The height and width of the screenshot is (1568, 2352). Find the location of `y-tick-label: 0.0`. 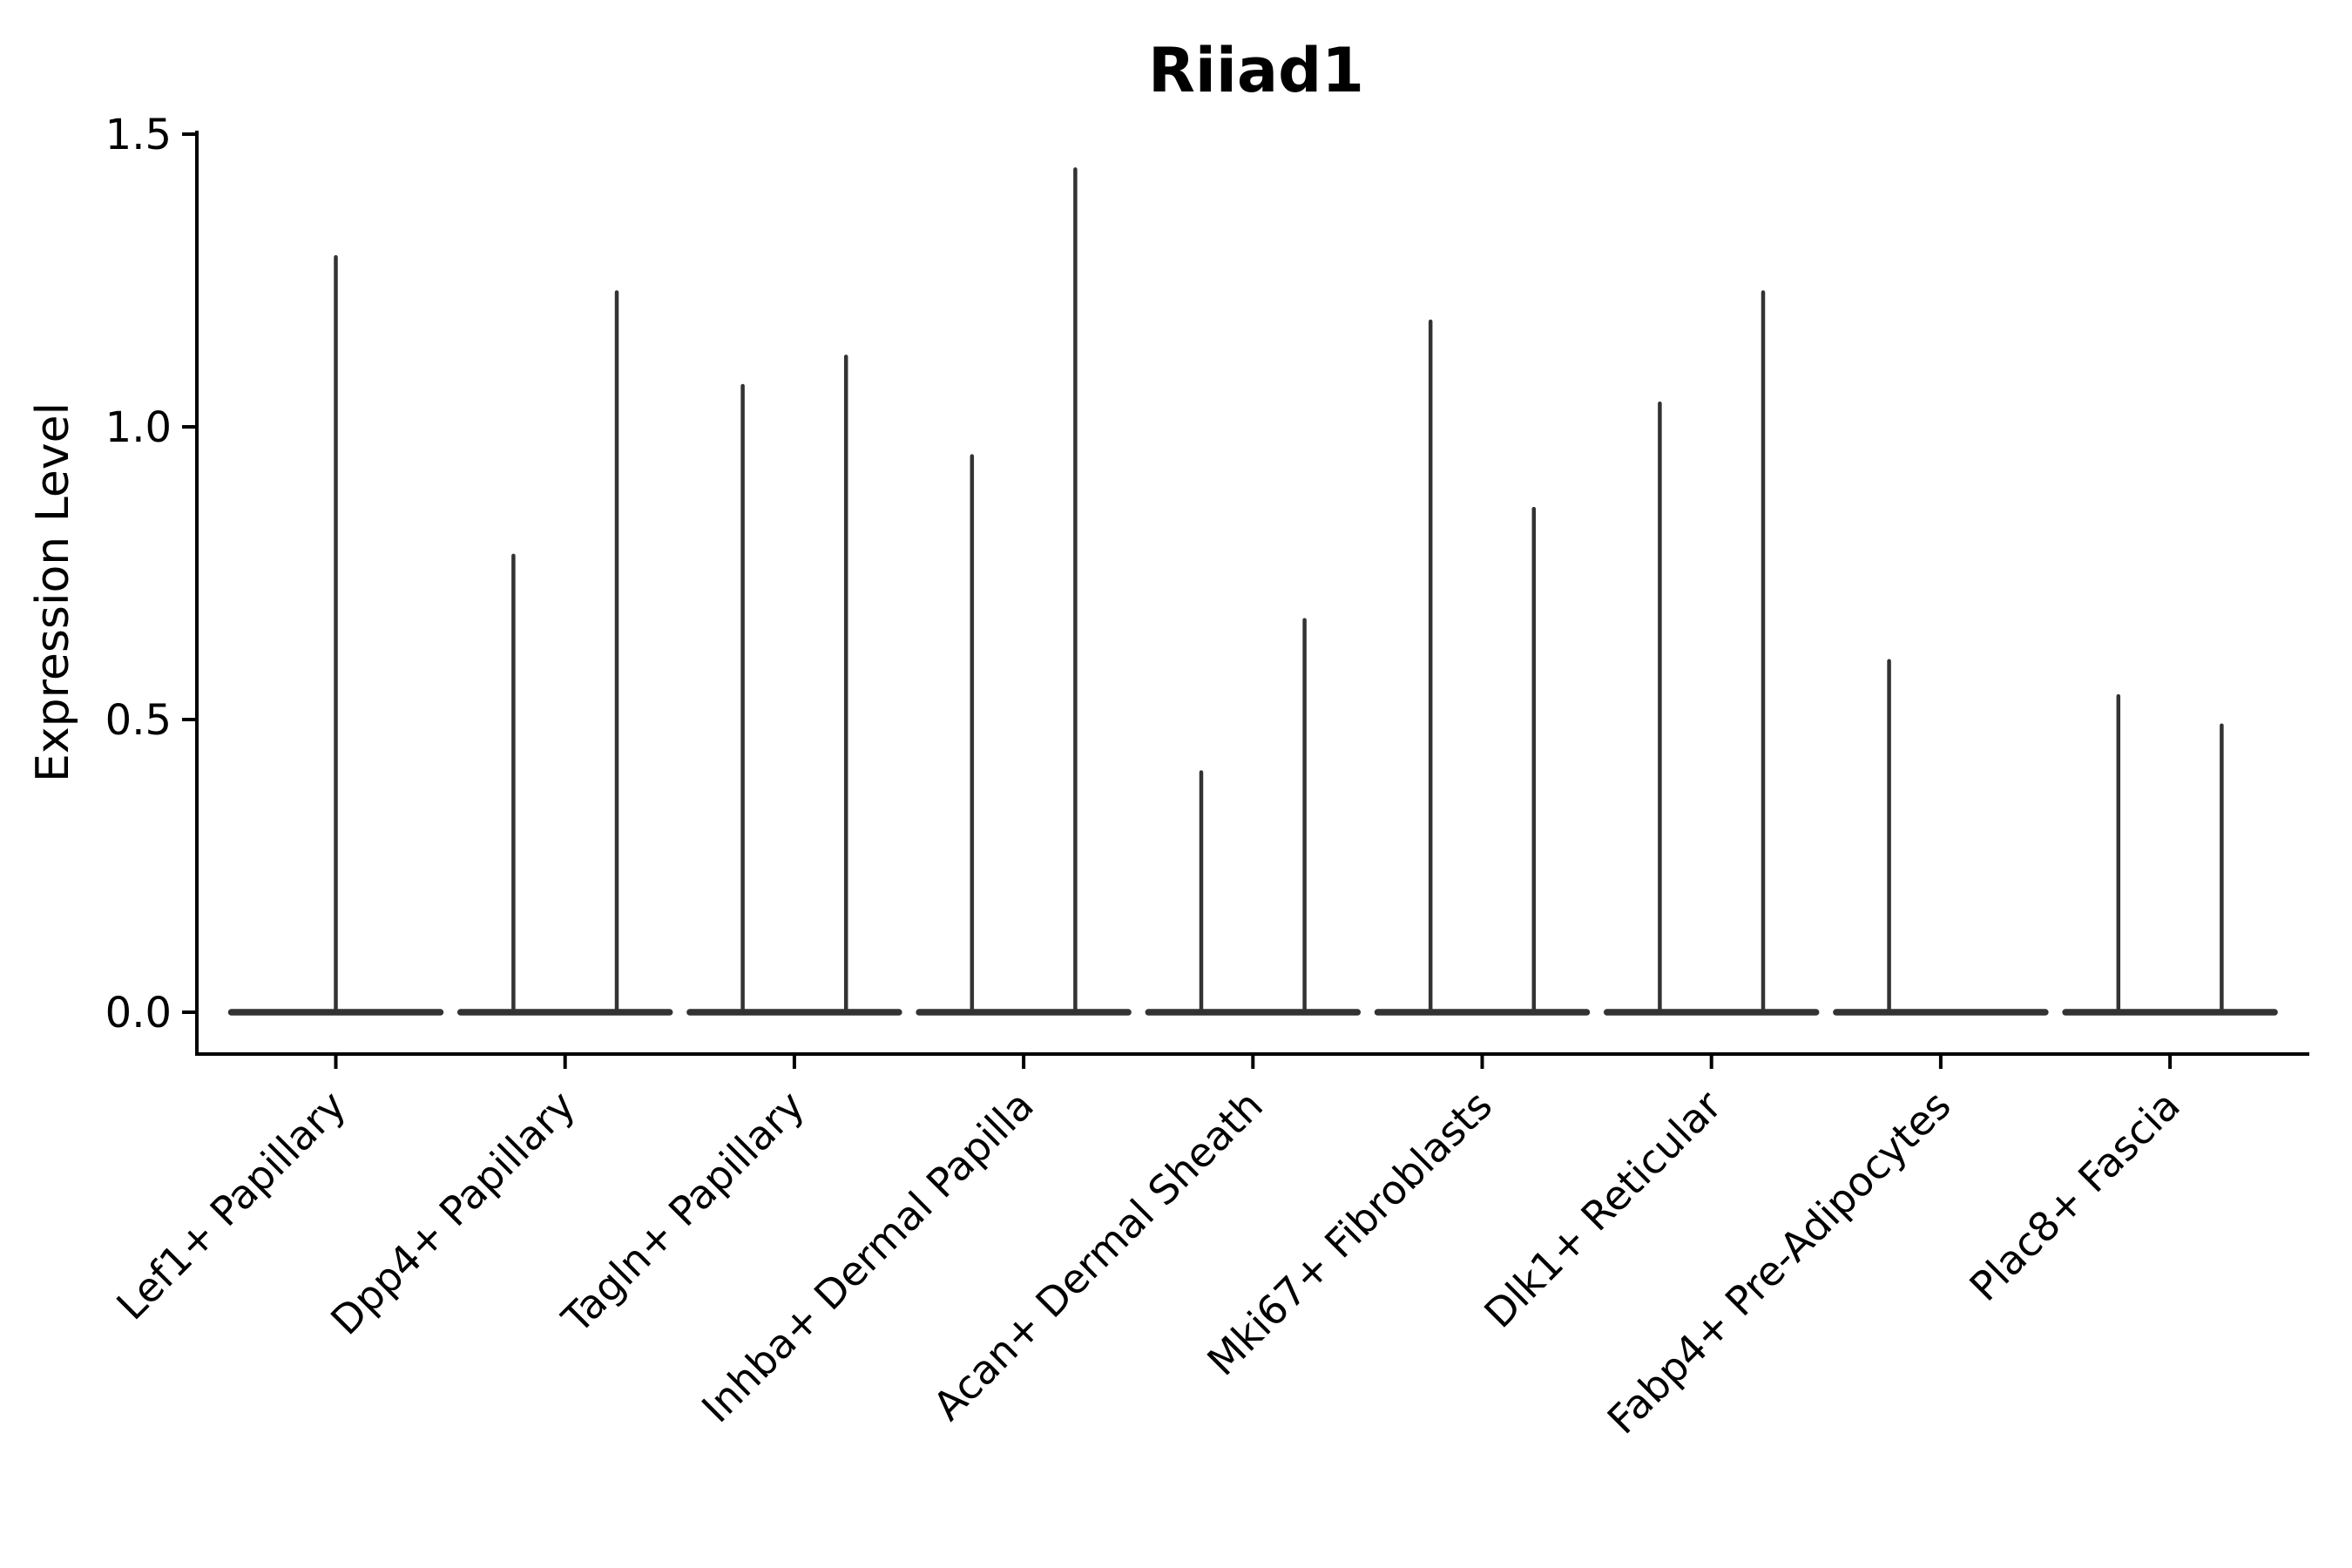

y-tick-label: 0.0 is located at coordinates (138, 1013).